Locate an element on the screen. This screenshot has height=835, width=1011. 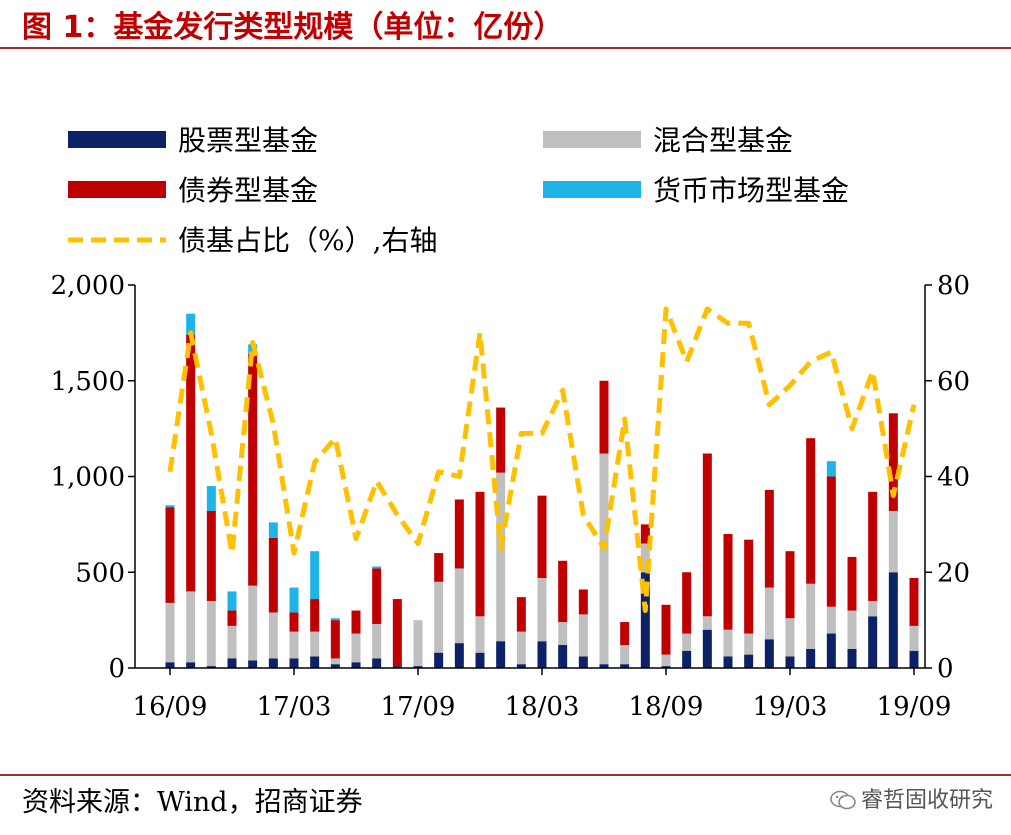
y-left-tick-label-4: 2,000 is located at coordinates (88, 286).